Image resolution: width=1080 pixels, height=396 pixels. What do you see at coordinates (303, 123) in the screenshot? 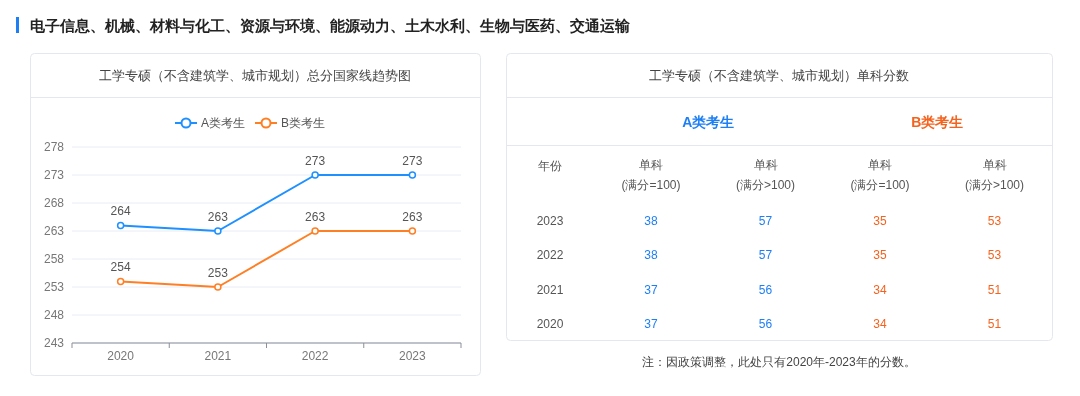
I see `legend-label: B类考生` at bounding box center [303, 123].